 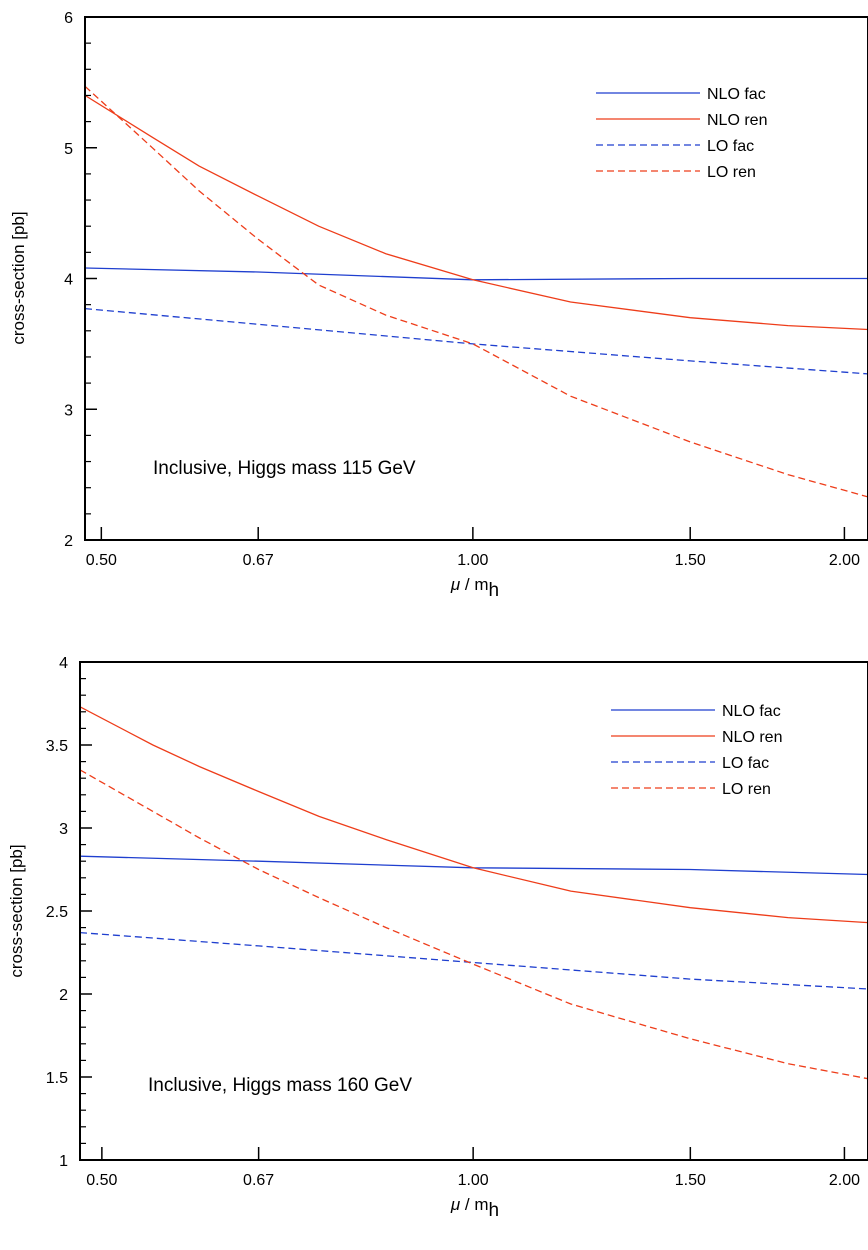 I want to click on y-tick-label: 3.5, so click(x=57, y=746).